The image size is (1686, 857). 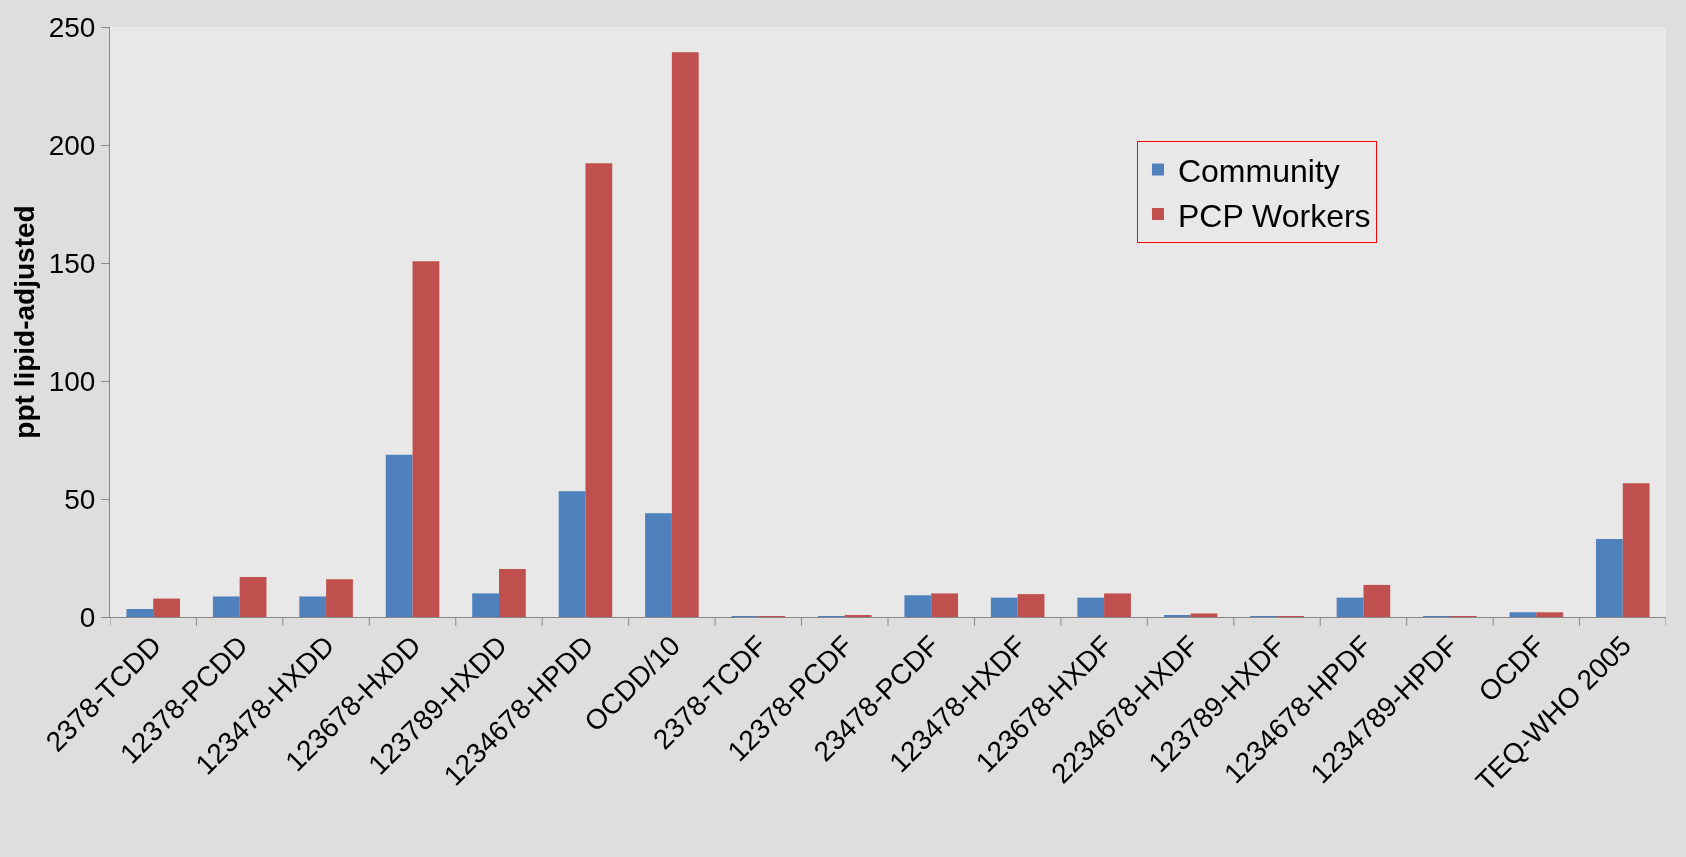 What do you see at coordinates (25, 322) in the screenshot?
I see `y-axis-title: ppt lipid-adjusted` at bounding box center [25, 322].